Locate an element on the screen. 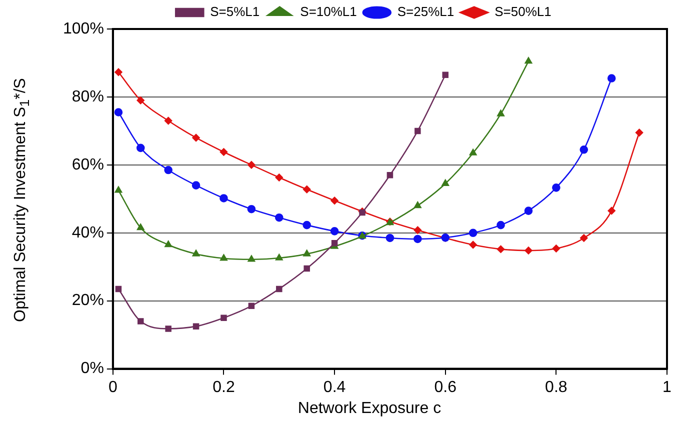 The image size is (679, 428). legend-label: S=25%L1 is located at coordinates (425, 12).